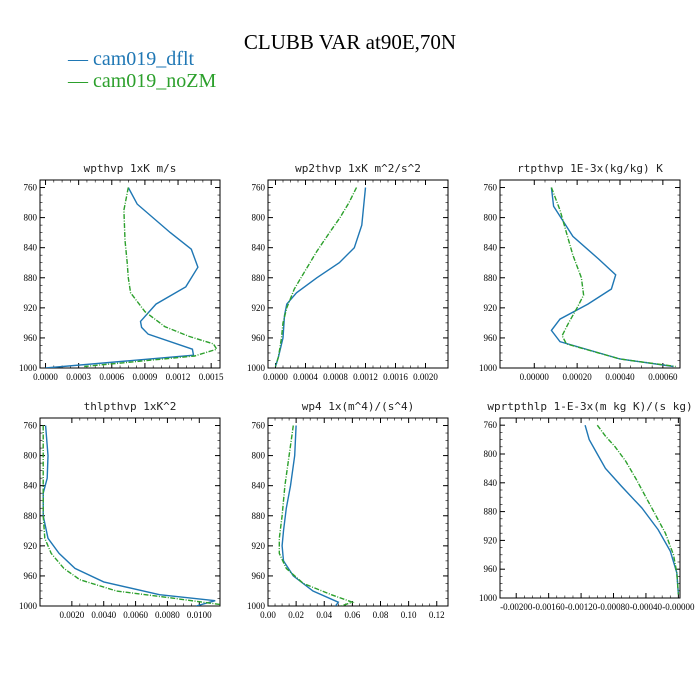 The width and height of the screenshot is (700, 700). What do you see at coordinates (589, 406) in the screenshot?
I see `panel-title: wprtpthlp 1-E-3x(m kg K)/(s kg)` at bounding box center [589, 406].